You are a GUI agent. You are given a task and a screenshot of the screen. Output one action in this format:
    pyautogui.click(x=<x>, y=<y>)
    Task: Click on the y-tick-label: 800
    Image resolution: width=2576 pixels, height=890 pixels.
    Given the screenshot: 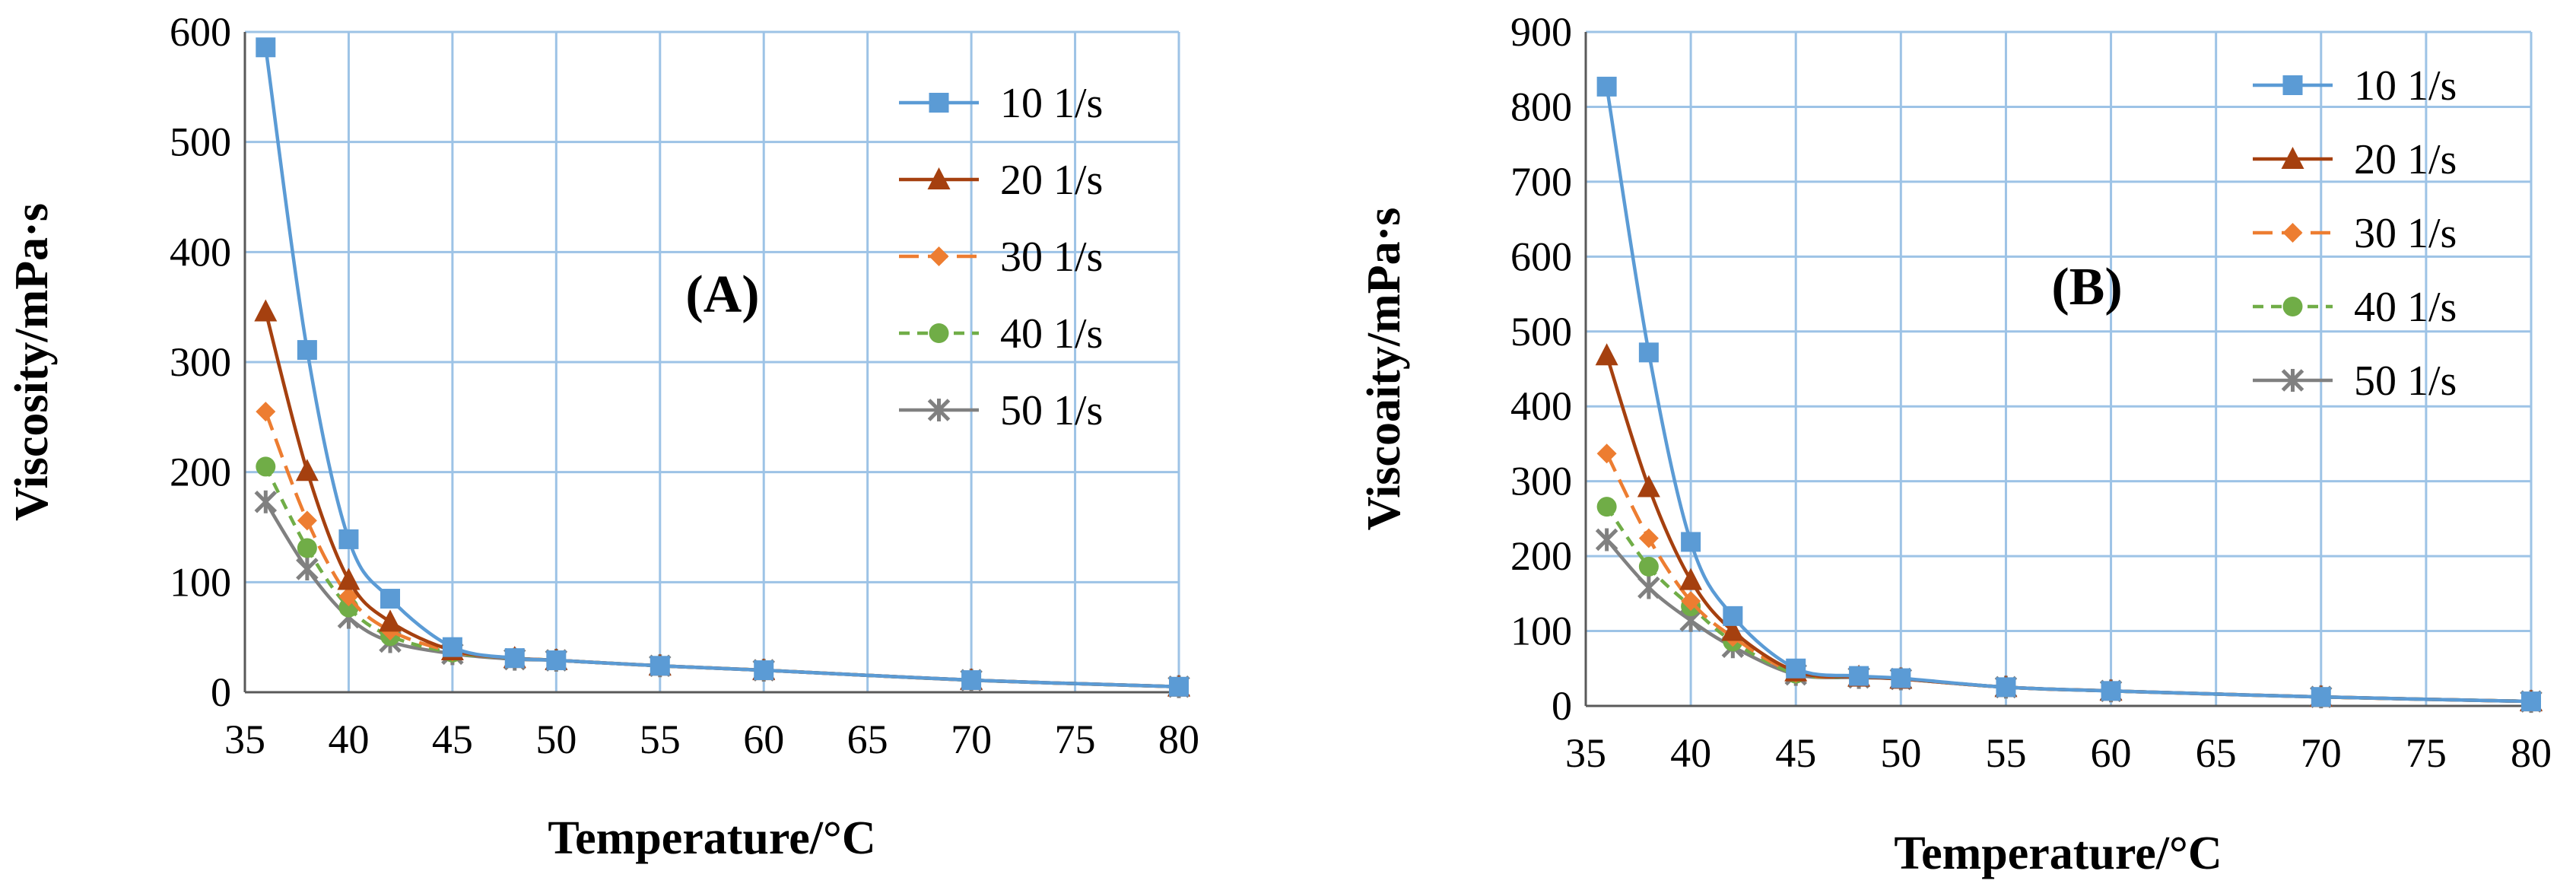 What is the action you would take?
    pyautogui.click(x=1541, y=106)
    